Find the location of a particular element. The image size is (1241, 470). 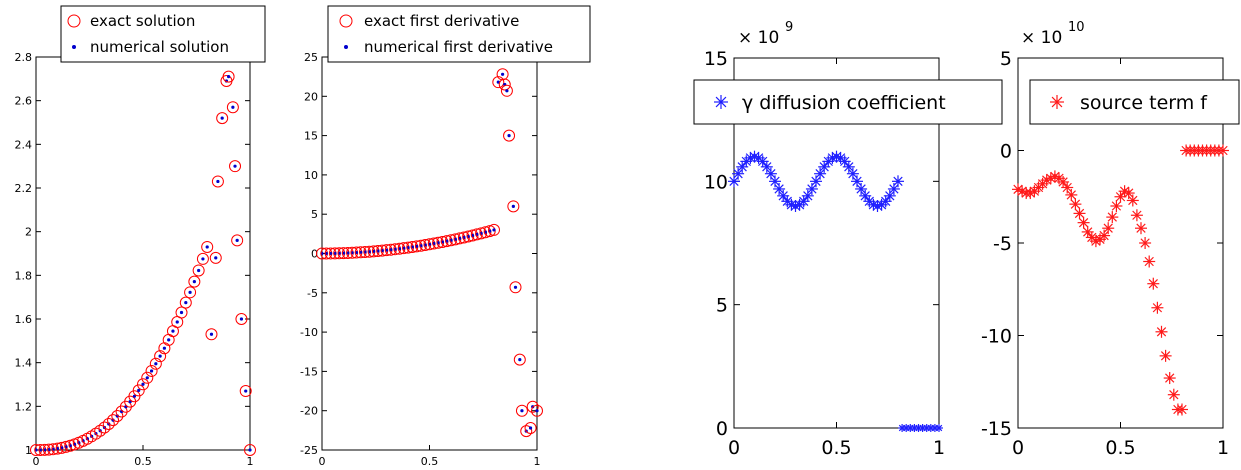

exponent-power: 9 is located at coordinates (789, 27).